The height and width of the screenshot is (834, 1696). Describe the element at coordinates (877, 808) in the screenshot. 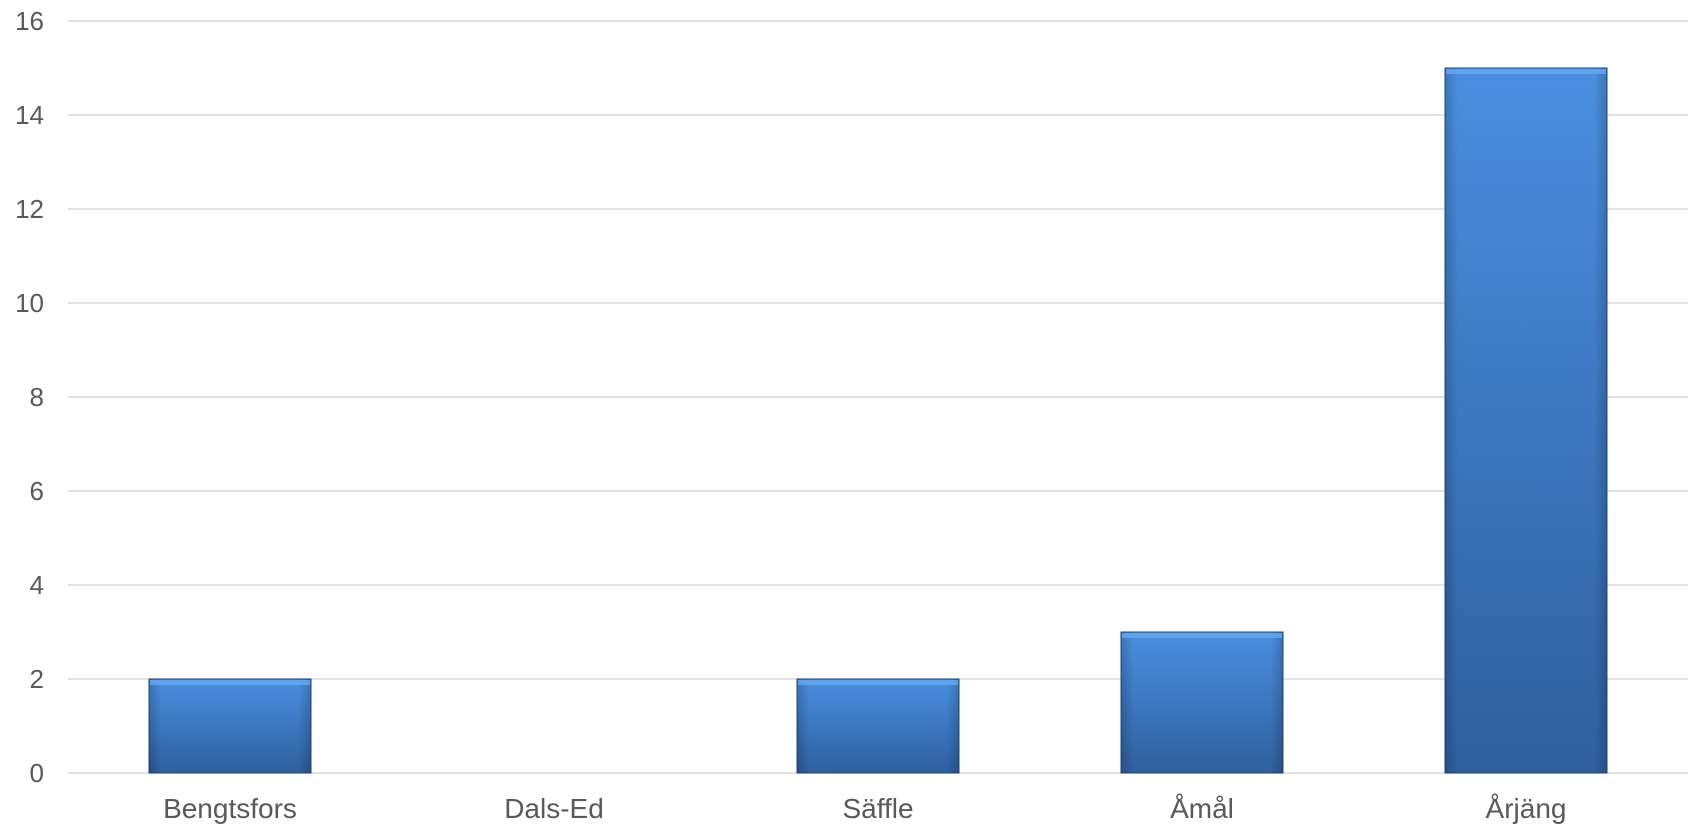

I see `x-category-label: Säffle` at that location.